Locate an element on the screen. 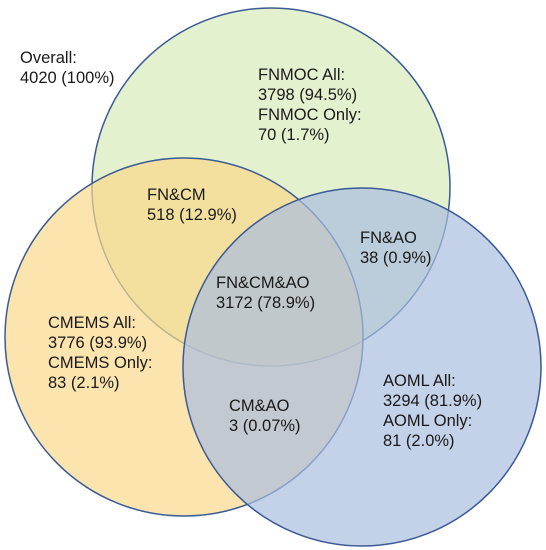  fn-ao-value: 38 (0.9%) is located at coordinates (396, 258).